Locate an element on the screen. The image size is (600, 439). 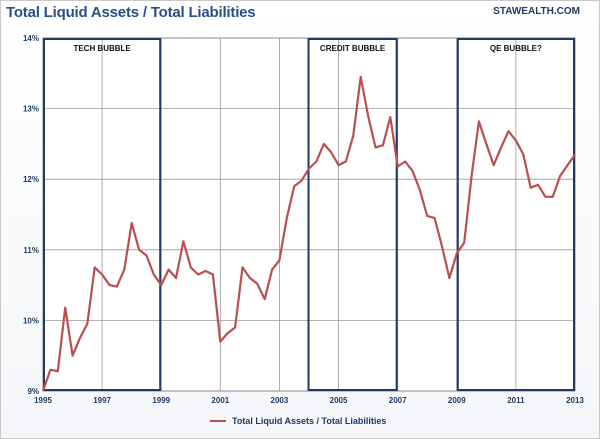
x-tick-label: 2005 is located at coordinates (339, 400).